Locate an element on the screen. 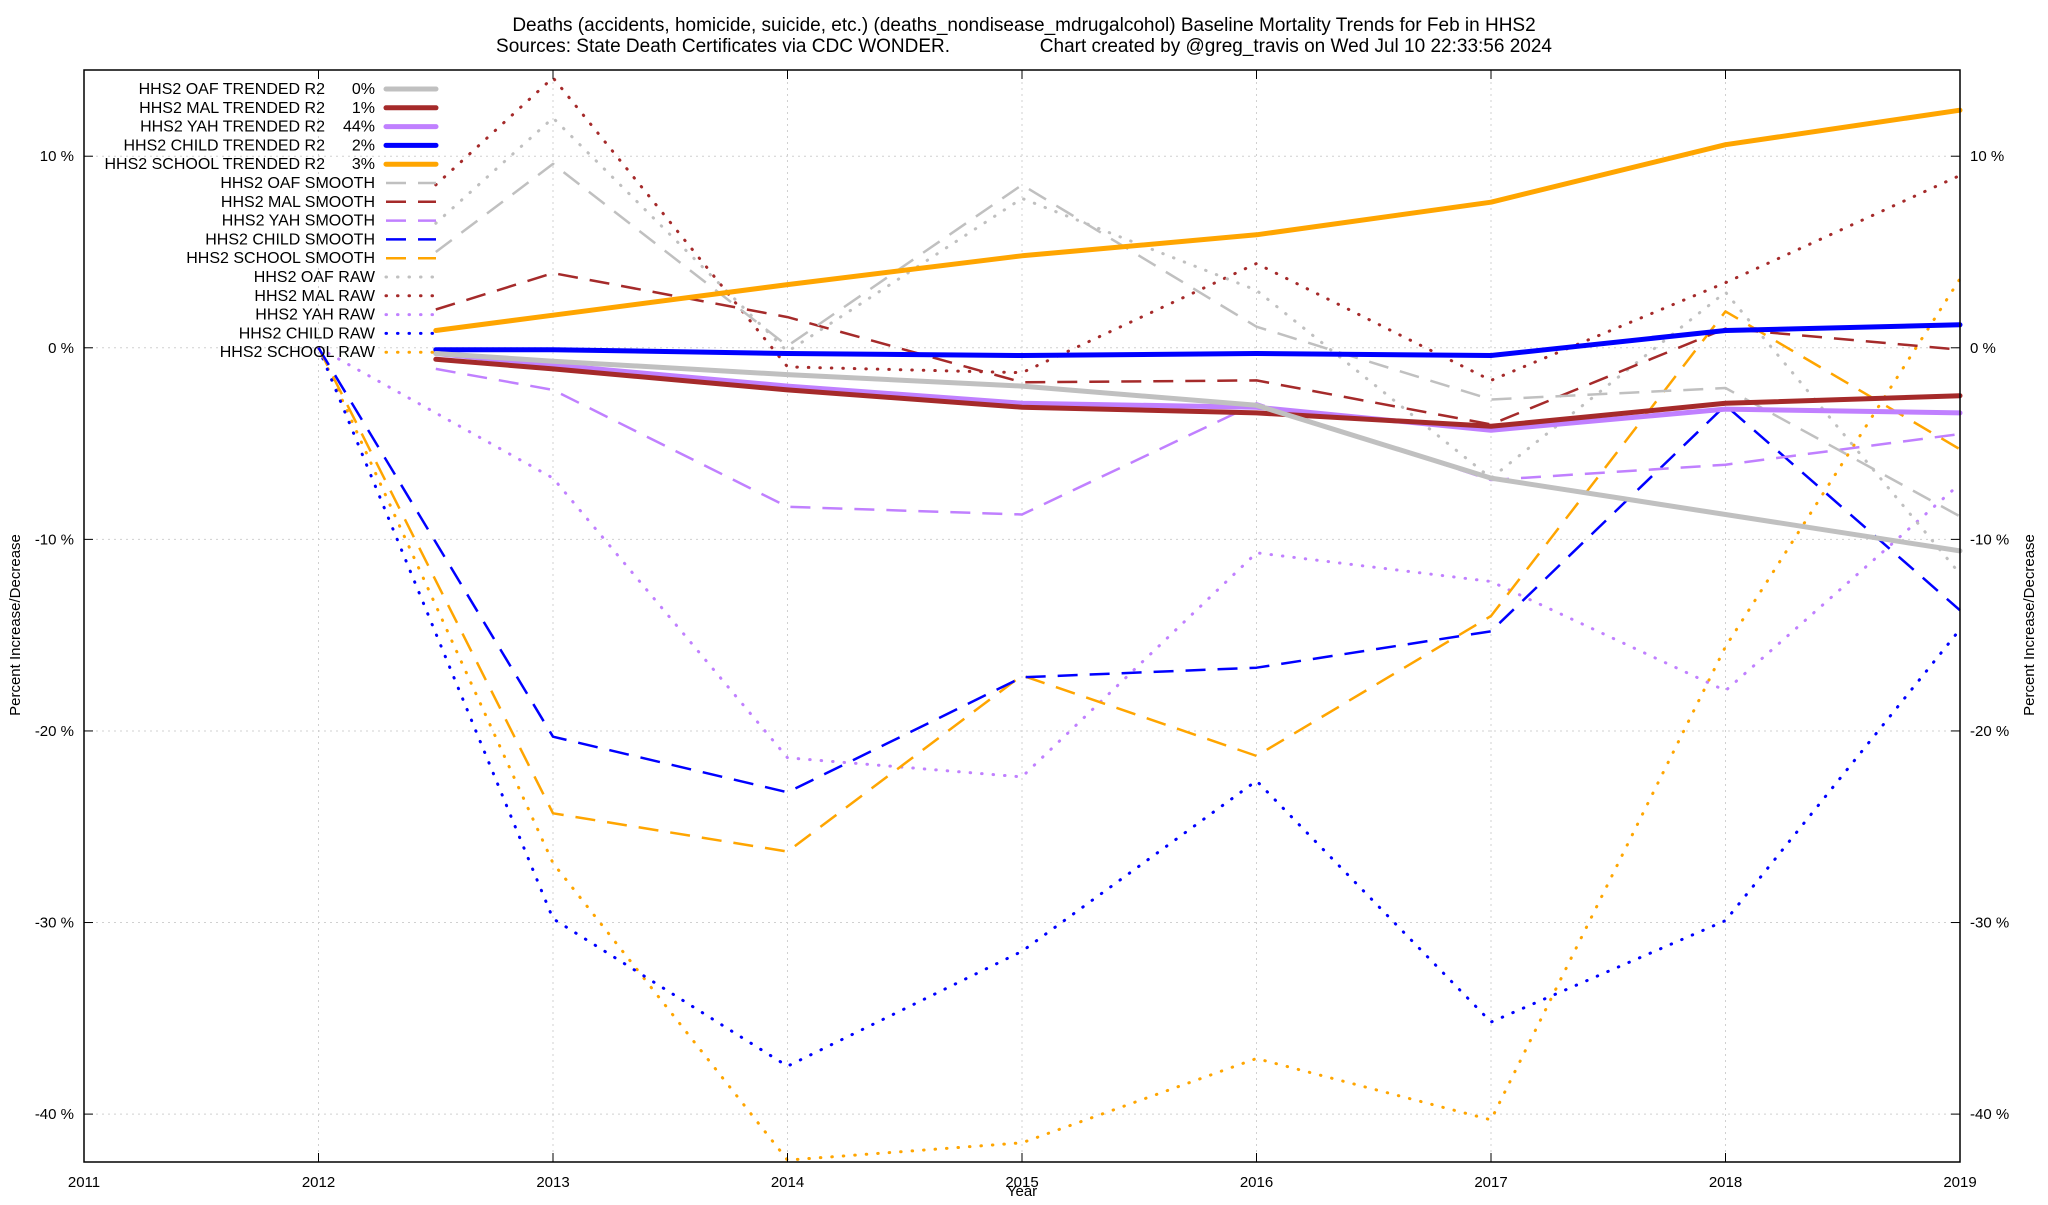 The image size is (2048, 1205). legend-label: HHS2 CHILD RAW is located at coordinates (307, 333).